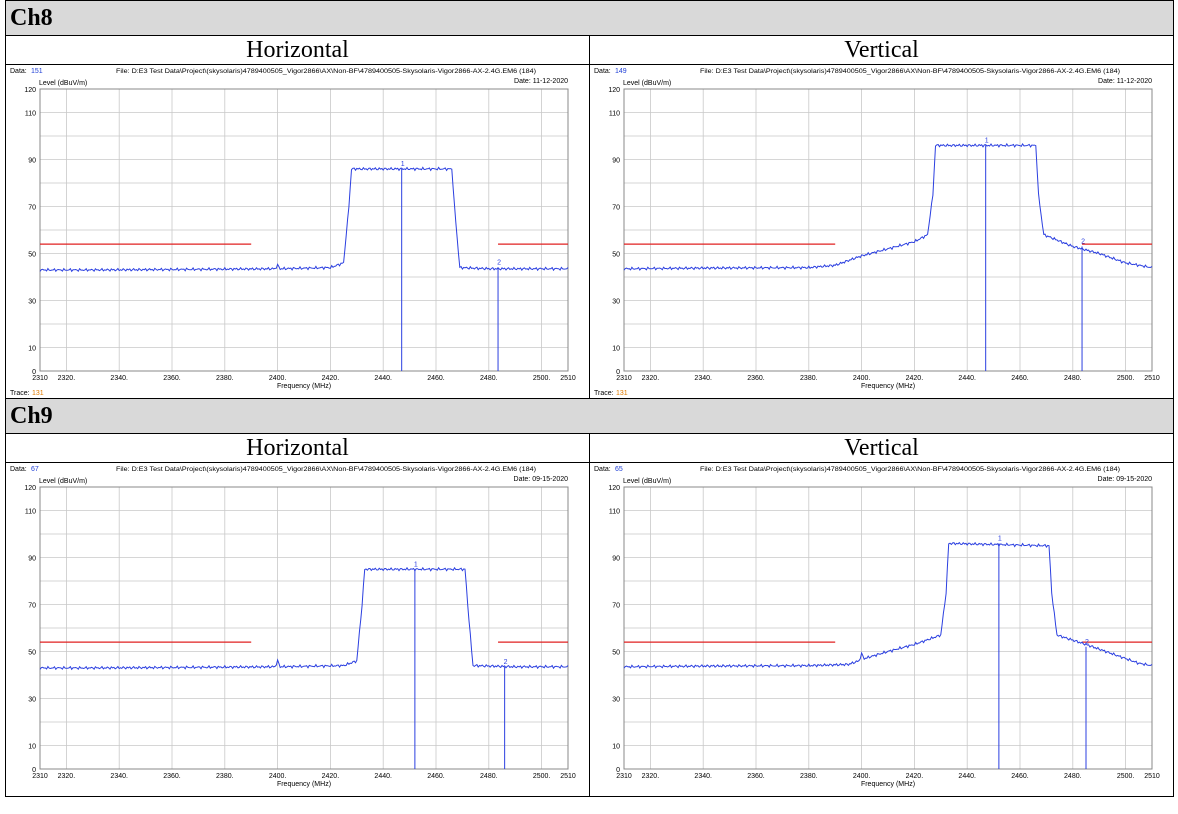  Describe the element at coordinates (37, 71) in the screenshot. I see `data-value: 151` at that location.